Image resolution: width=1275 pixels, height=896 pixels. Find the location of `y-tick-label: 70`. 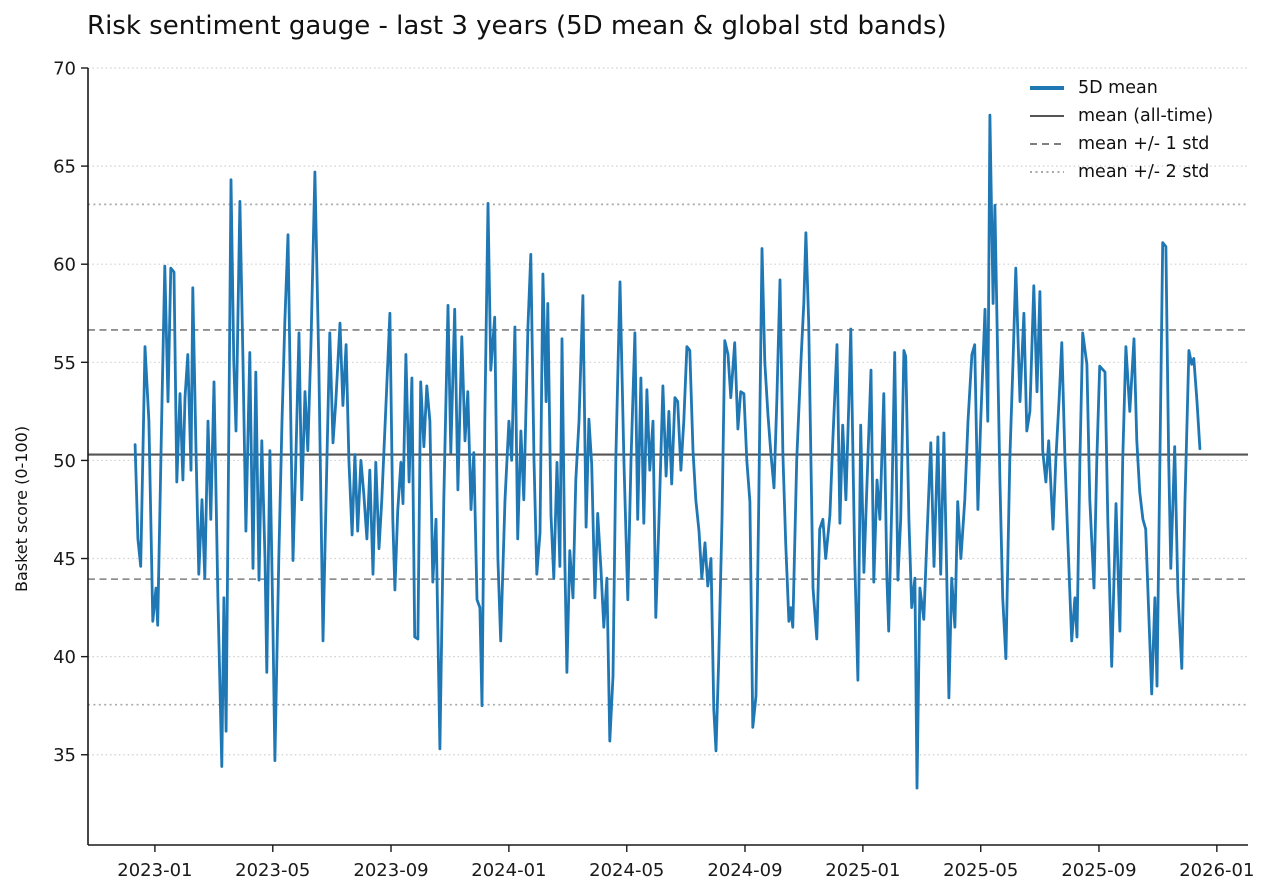

y-tick-label: 70 is located at coordinates (64, 69).